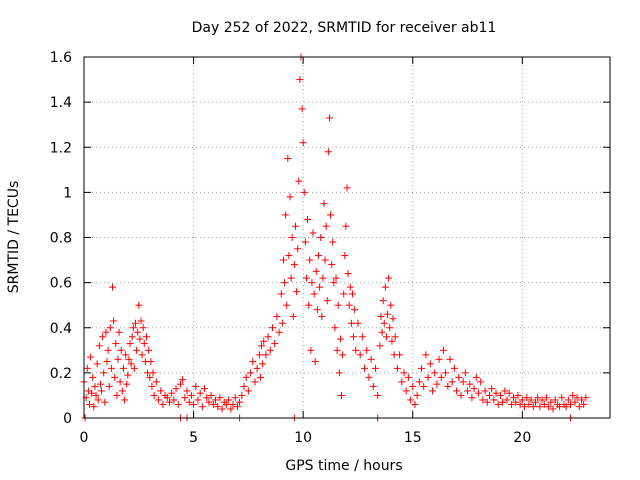 The height and width of the screenshot is (480, 640). What do you see at coordinates (61, 239) in the screenshot?
I see `y-tick-label: 0.8` at bounding box center [61, 239].